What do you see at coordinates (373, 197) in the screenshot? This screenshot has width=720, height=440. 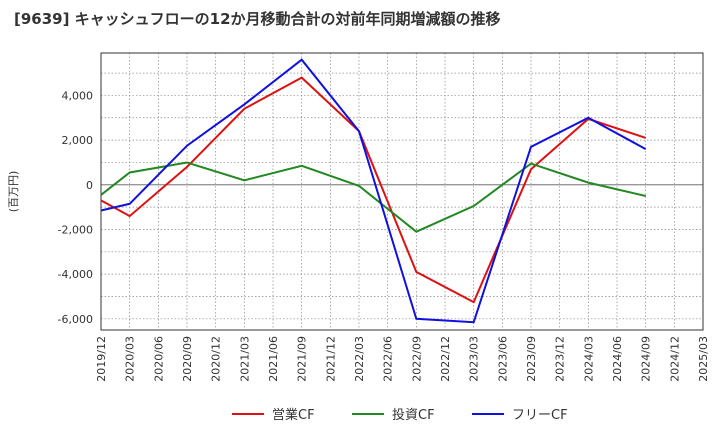 I see `series-line-投資CF` at bounding box center [373, 197].